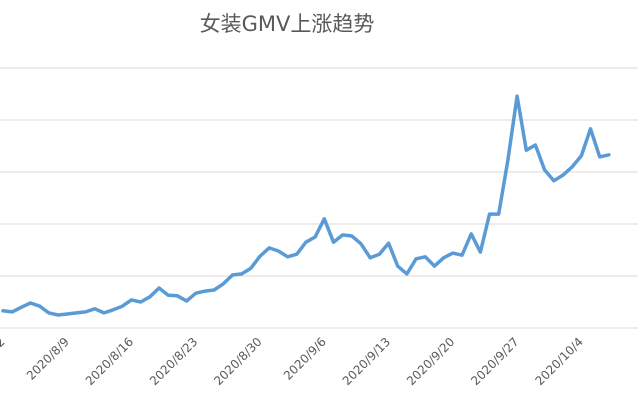  What do you see at coordinates (173, 361) in the screenshot?
I see `x-tick-label: 2020/8/23` at bounding box center [173, 361].